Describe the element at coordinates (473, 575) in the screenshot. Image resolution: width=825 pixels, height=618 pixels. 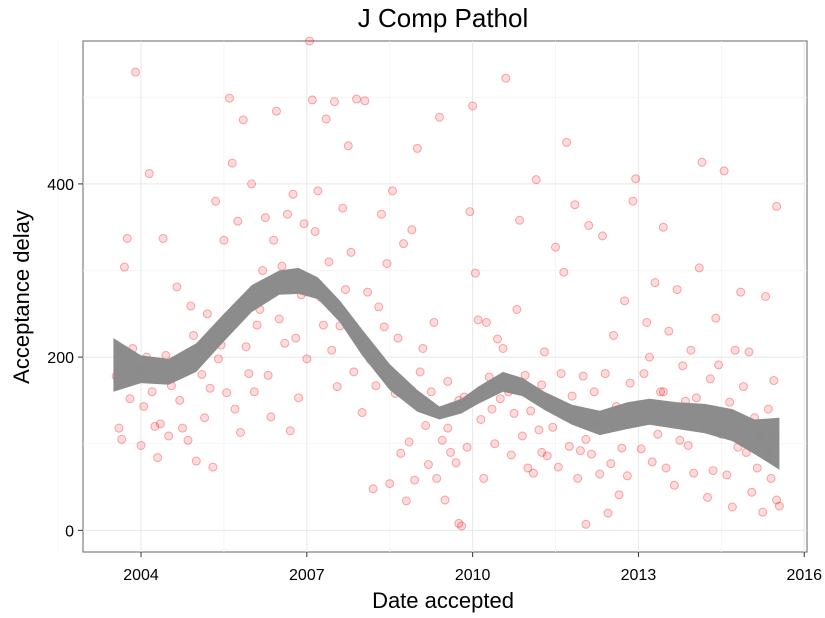
I see `x-tick-label: 2010` at that location.